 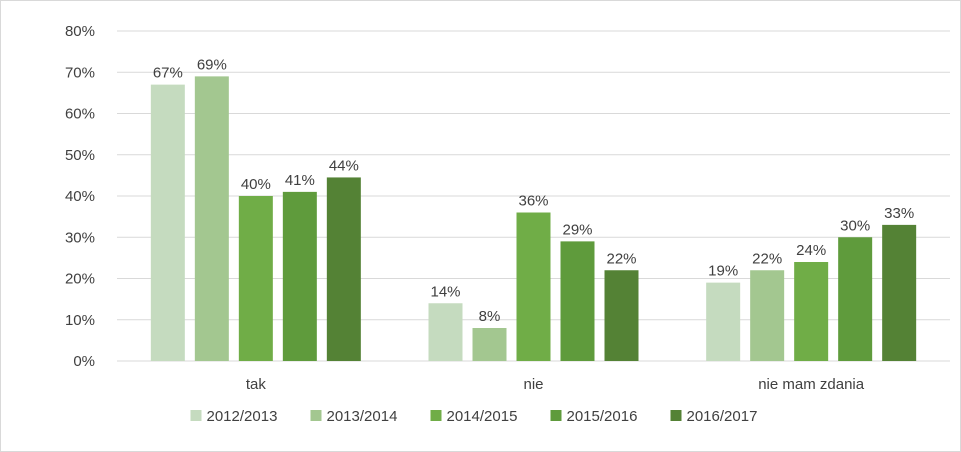 I want to click on legend-label: 2014/2015, so click(x=482, y=416).